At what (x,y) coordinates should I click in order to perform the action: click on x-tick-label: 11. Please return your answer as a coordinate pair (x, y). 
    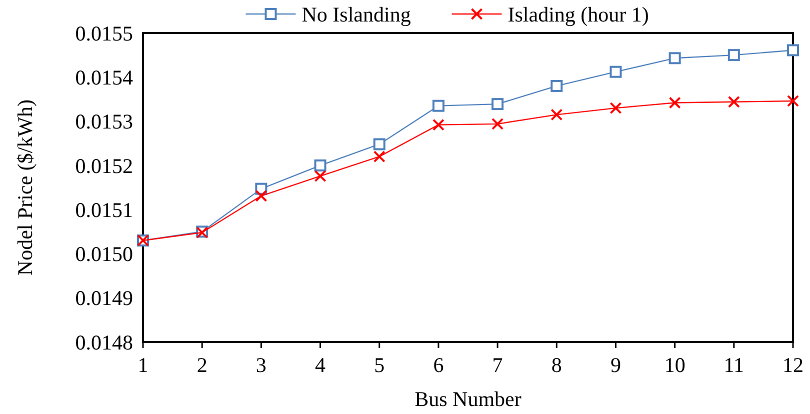
    Looking at the image, I should click on (734, 365).